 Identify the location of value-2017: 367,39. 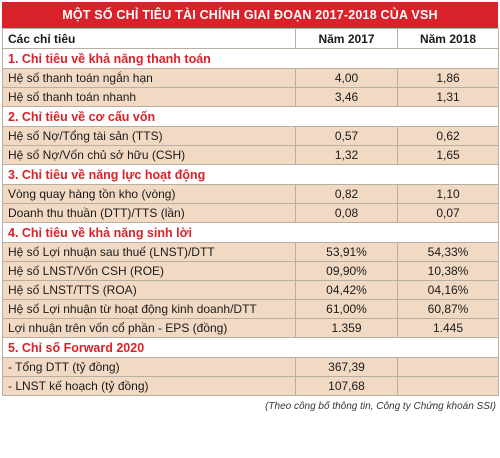
(346, 367).